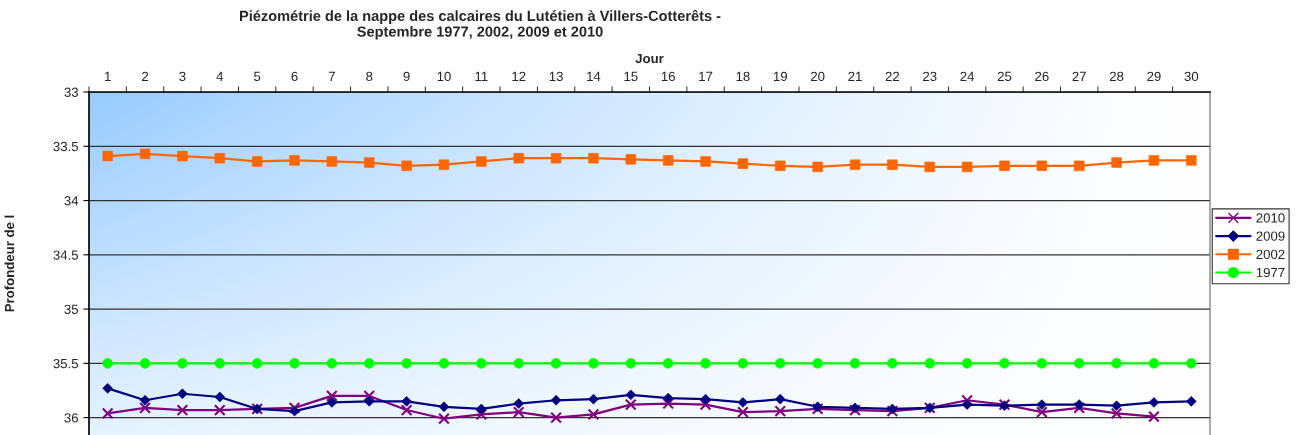 This screenshot has height=435, width=1310. Describe the element at coordinates (967, 76) in the screenshot. I see `x-tick-label: 24` at that location.